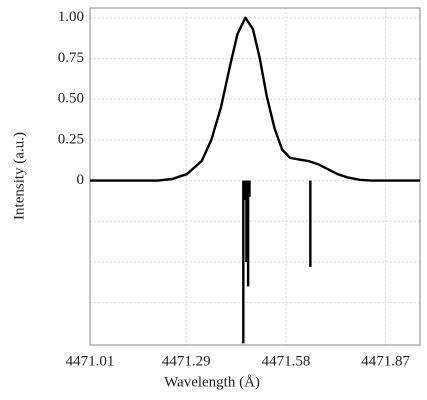  Describe the element at coordinates (90, 361) in the screenshot. I see `x-tick-label: 4471.01` at that location.